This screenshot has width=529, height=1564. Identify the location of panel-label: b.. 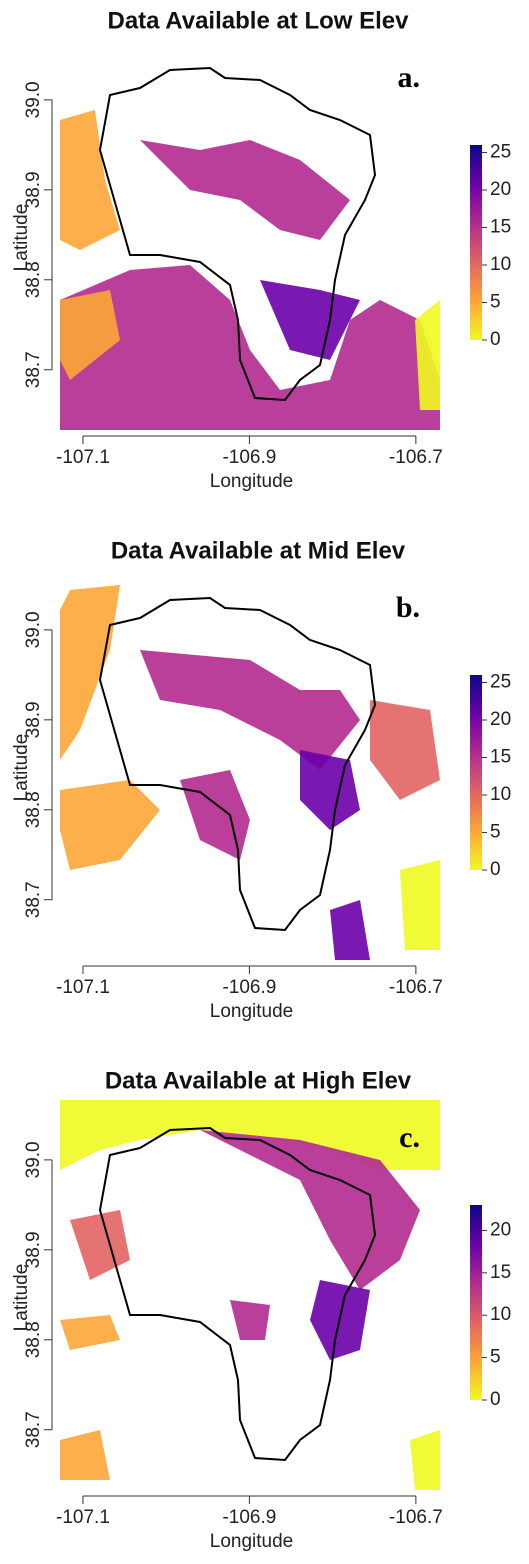
(408, 607).